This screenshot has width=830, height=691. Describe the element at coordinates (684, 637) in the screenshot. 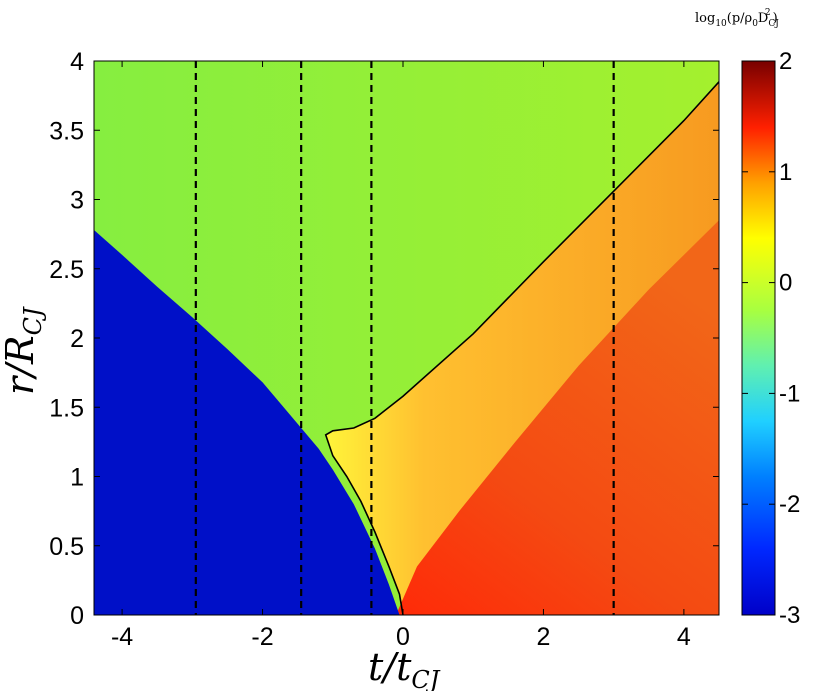

I see `x-tick-label: 4` at that location.